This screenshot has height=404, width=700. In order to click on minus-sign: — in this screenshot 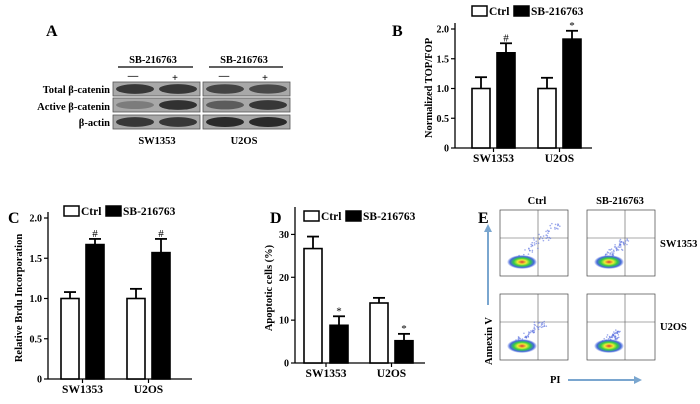, I will do `click(133, 76)`.